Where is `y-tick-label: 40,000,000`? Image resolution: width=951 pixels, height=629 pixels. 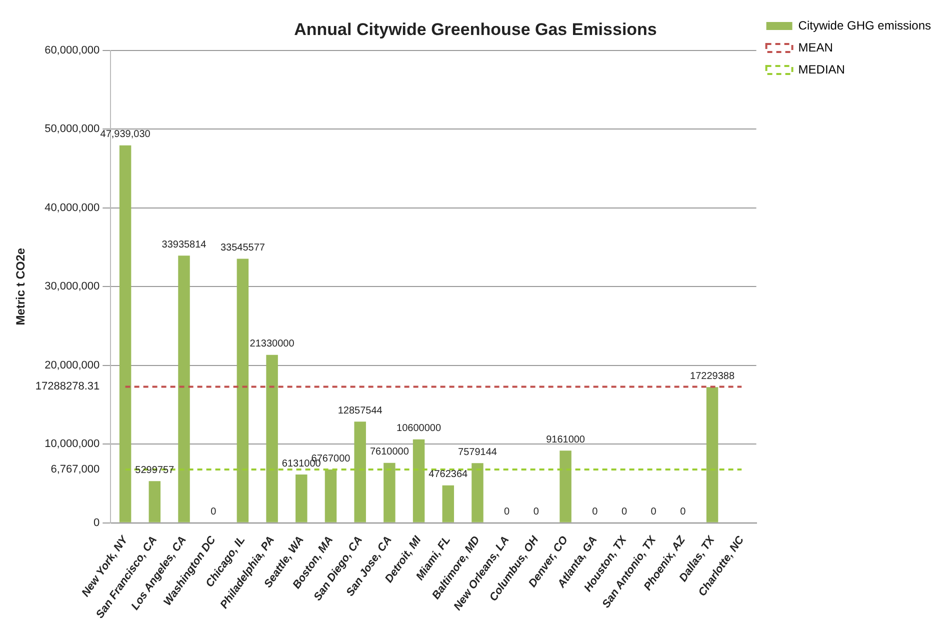 y-tick-label: 40,000,000 is located at coordinates (72, 208).